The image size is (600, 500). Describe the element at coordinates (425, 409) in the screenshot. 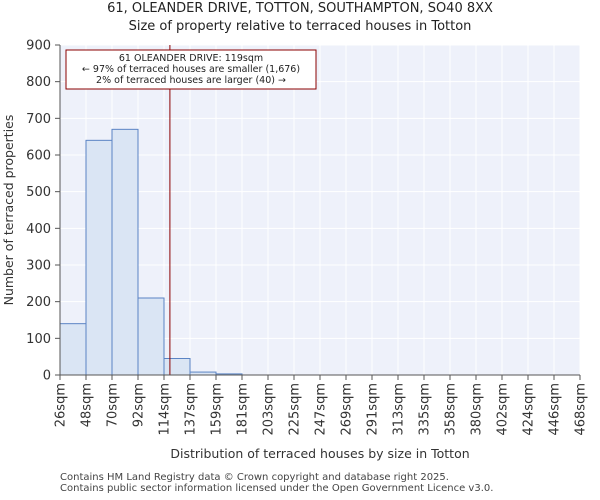

I see `x-tick-label: 335sqm` at that location.